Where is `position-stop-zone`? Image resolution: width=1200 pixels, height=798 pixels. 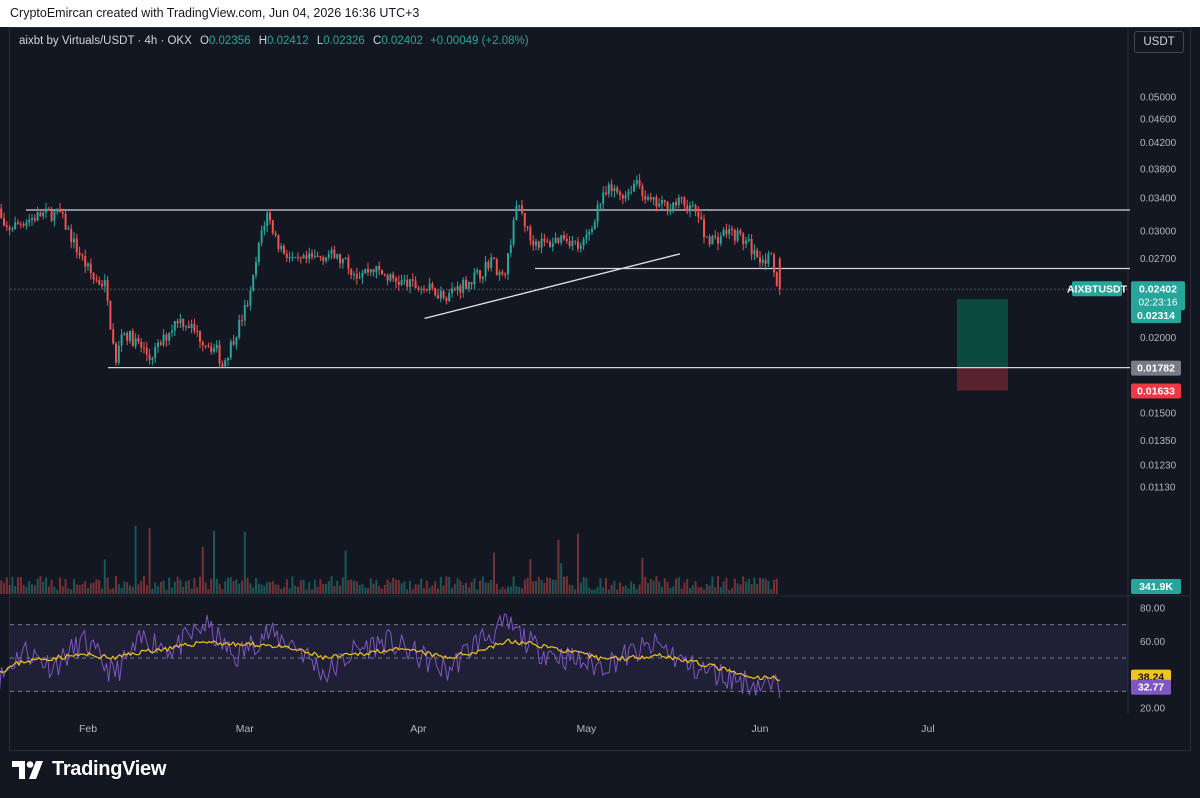 position-stop-zone is located at coordinates (982, 379).